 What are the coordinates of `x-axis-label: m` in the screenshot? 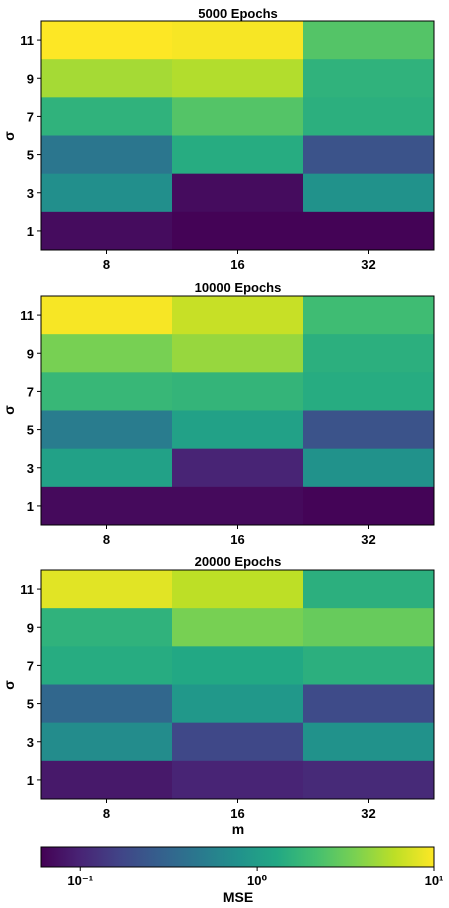 It's located at (238, 829).